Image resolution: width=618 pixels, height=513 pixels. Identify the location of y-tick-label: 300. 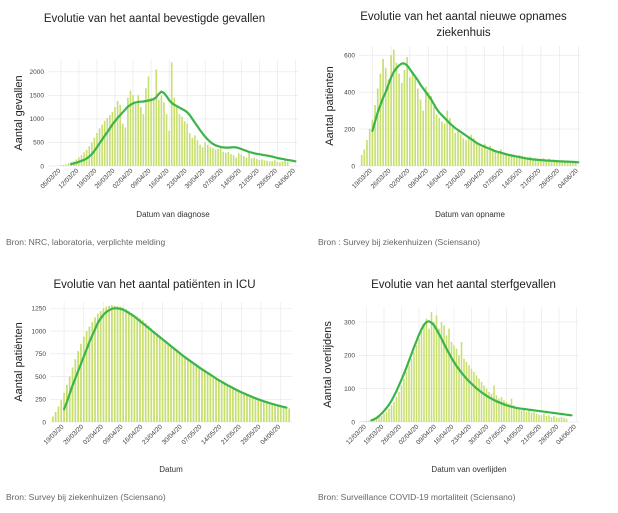
(349, 322).